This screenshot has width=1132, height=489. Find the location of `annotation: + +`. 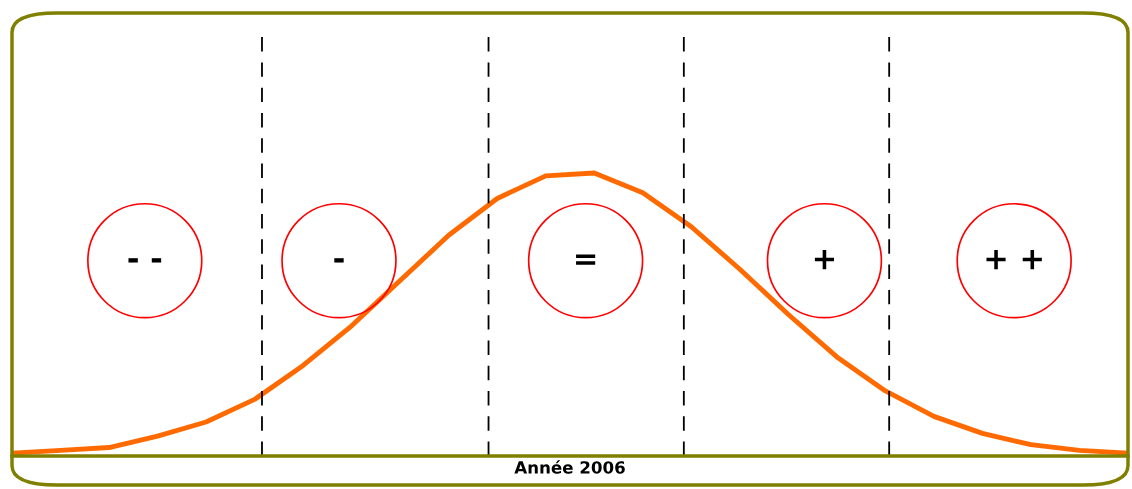

annotation: + + is located at coordinates (1014, 260).